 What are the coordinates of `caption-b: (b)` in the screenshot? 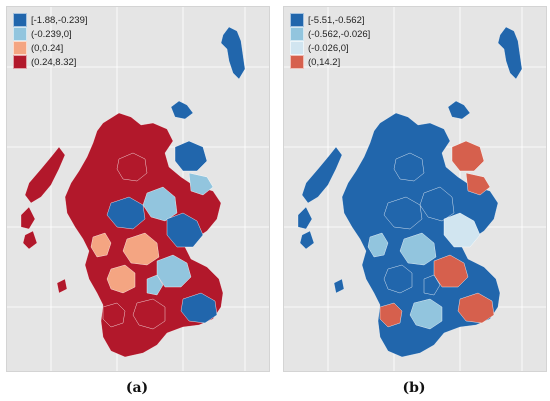 It's located at (414, 388).